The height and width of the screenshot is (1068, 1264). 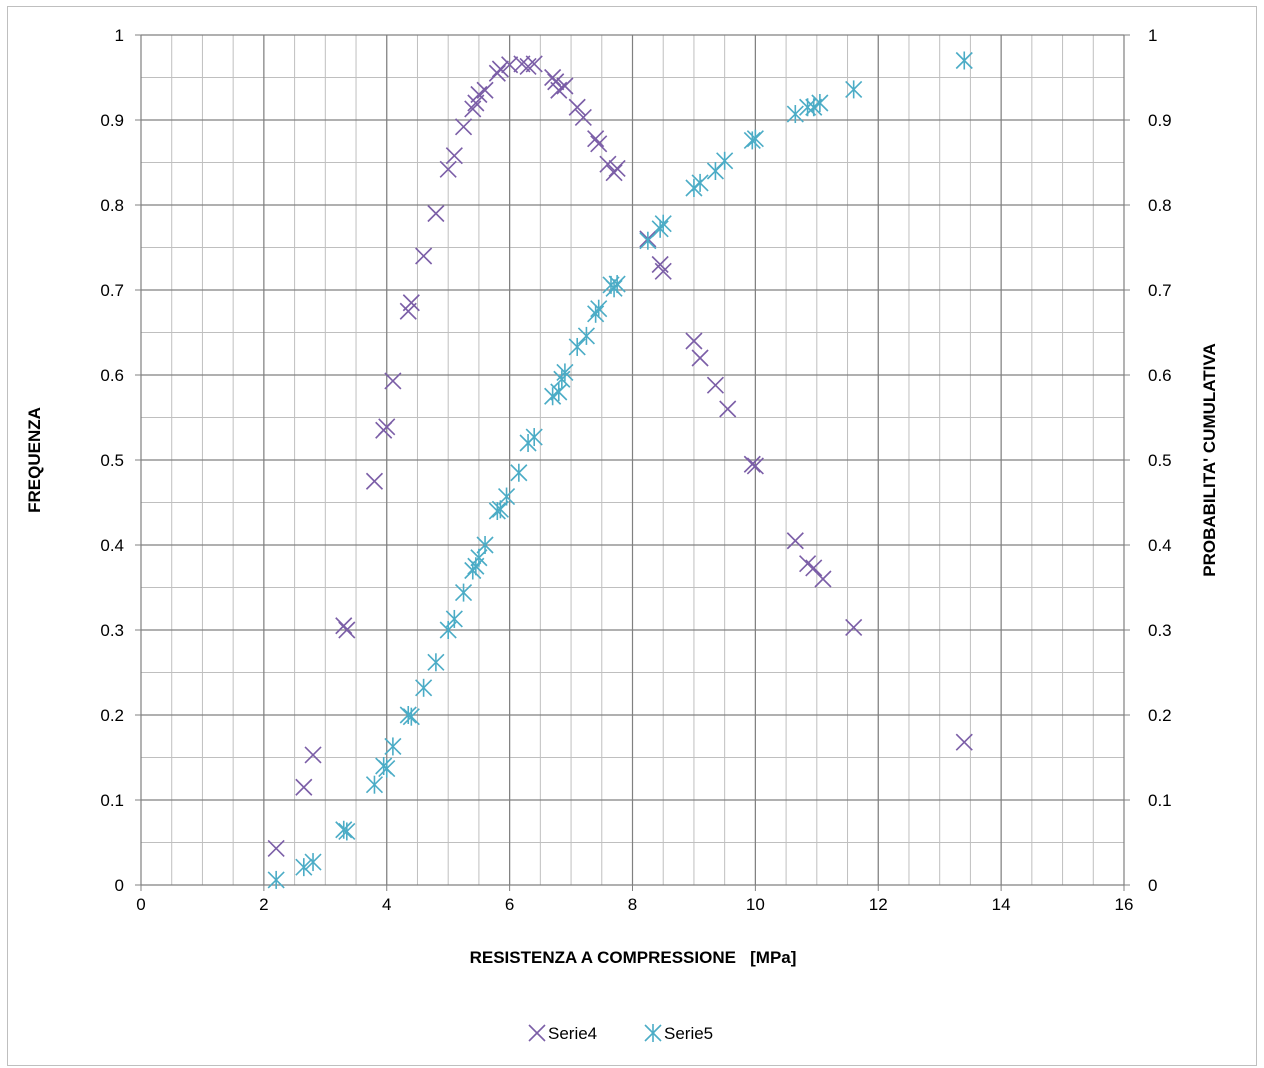 What do you see at coordinates (112, 715) in the screenshot?
I see `y-tick-label: 0.2` at bounding box center [112, 715].